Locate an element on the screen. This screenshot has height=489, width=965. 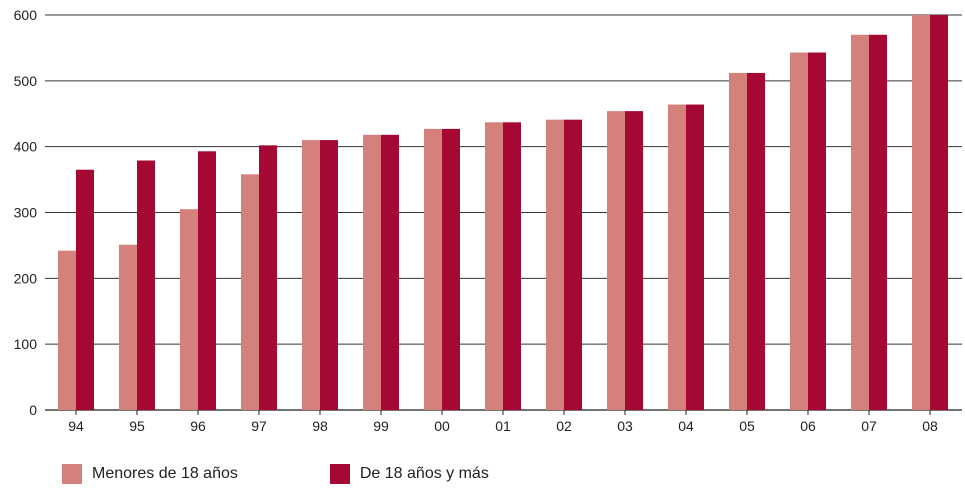
x-tick-label: 05 is located at coordinates (747, 426).